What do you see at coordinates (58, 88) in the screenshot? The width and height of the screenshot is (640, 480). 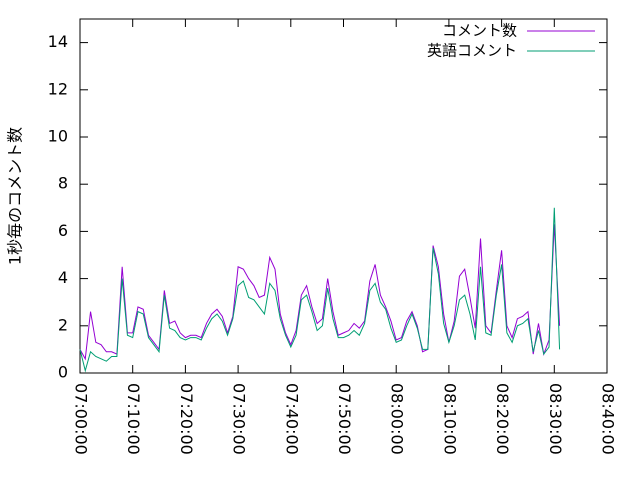 I see `y-tick-label: 12` at bounding box center [58, 88].